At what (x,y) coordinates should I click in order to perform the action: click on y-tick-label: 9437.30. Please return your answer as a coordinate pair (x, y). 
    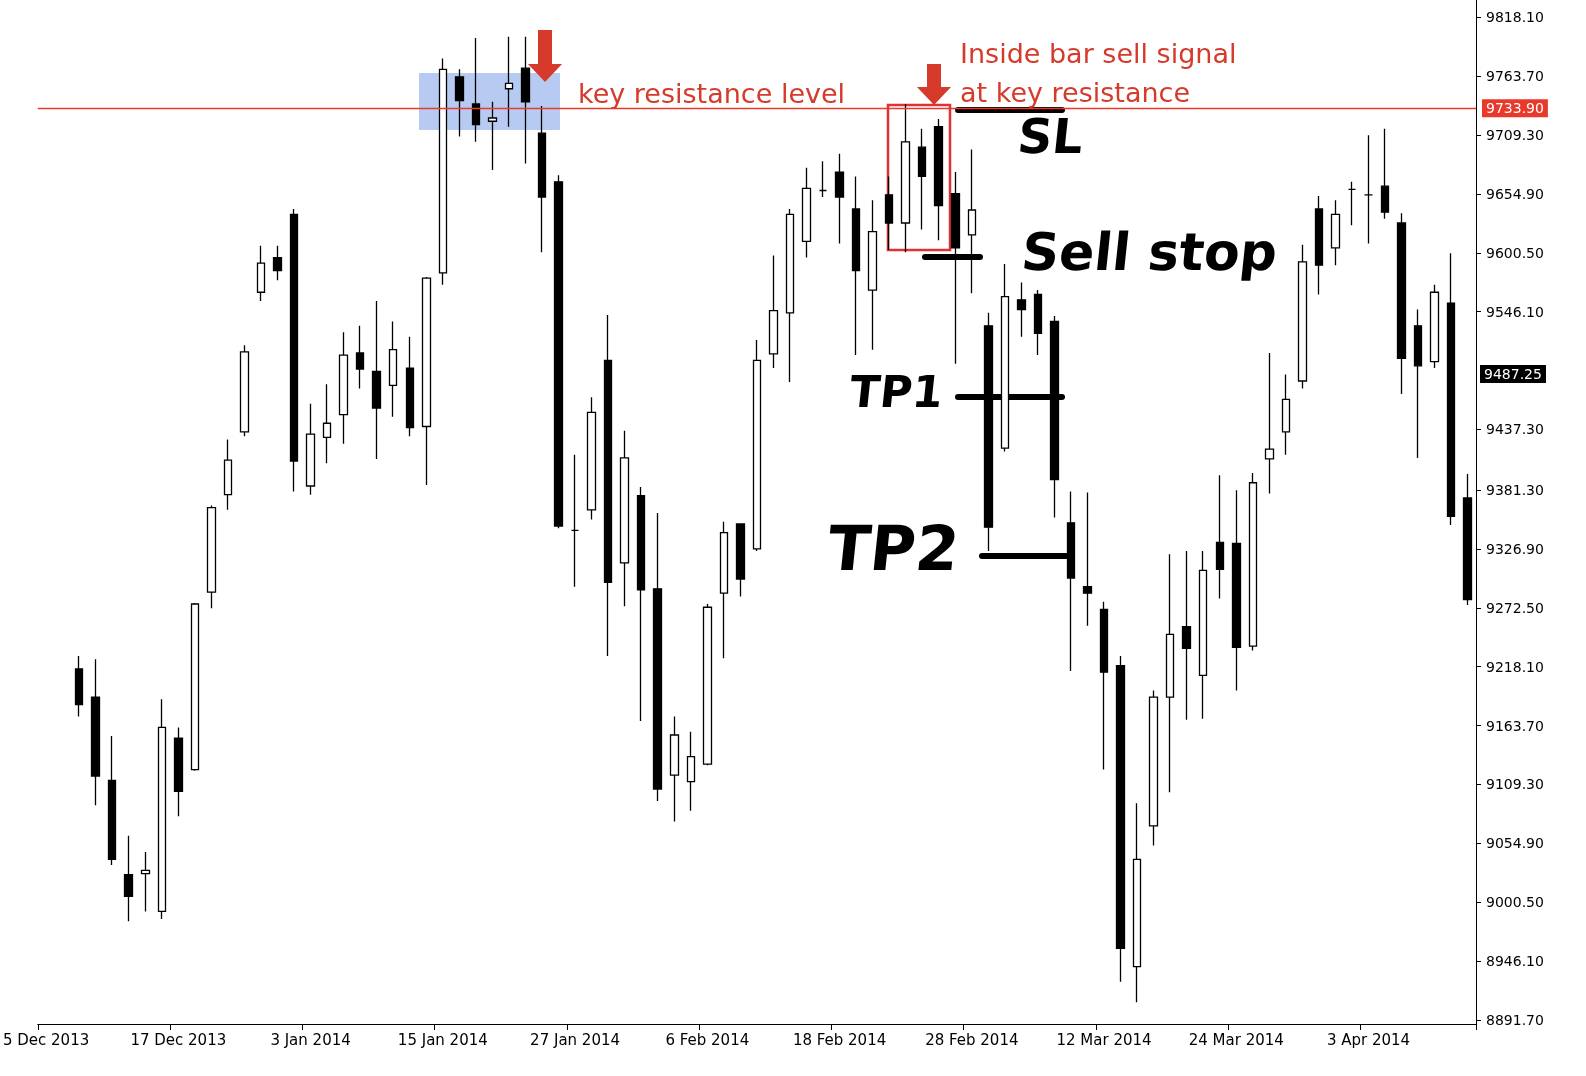
    Looking at the image, I should click on (1515, 429).